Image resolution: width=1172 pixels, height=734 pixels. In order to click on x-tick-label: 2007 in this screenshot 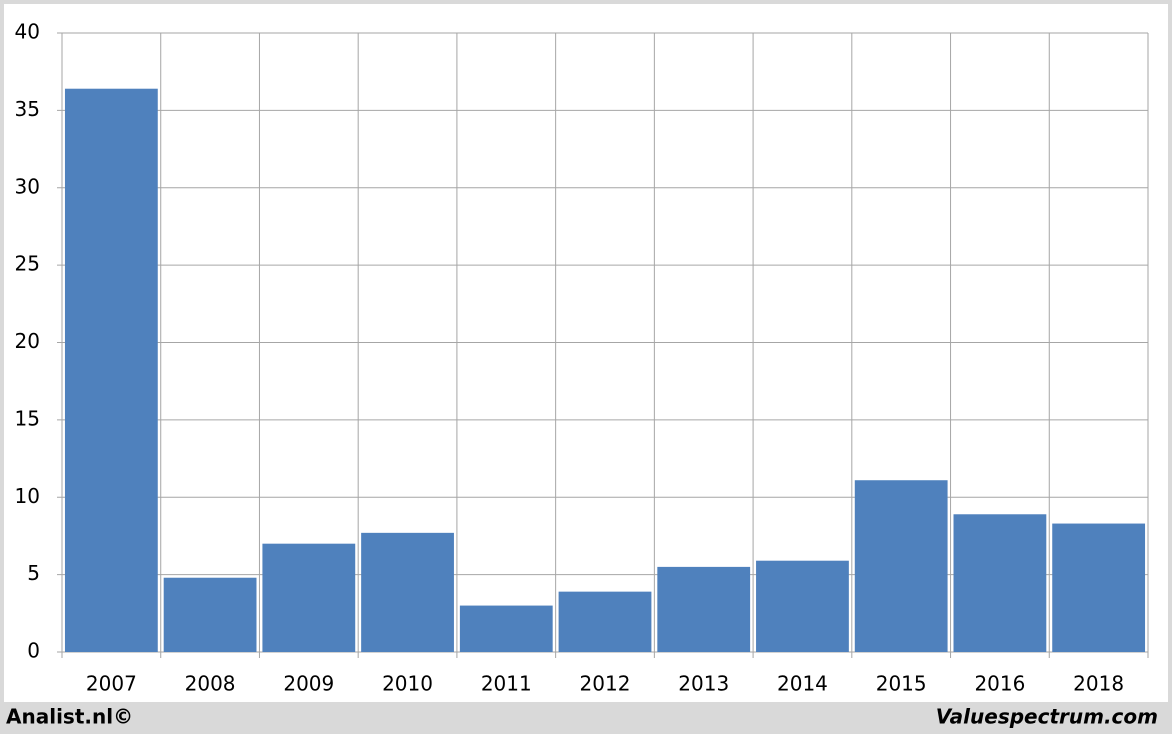, I will do `click(111, 684)`.